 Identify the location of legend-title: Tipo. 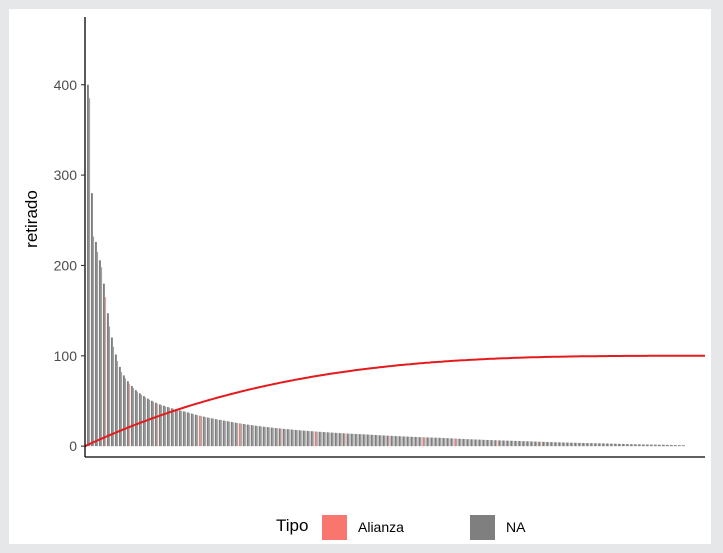
(292, 525).